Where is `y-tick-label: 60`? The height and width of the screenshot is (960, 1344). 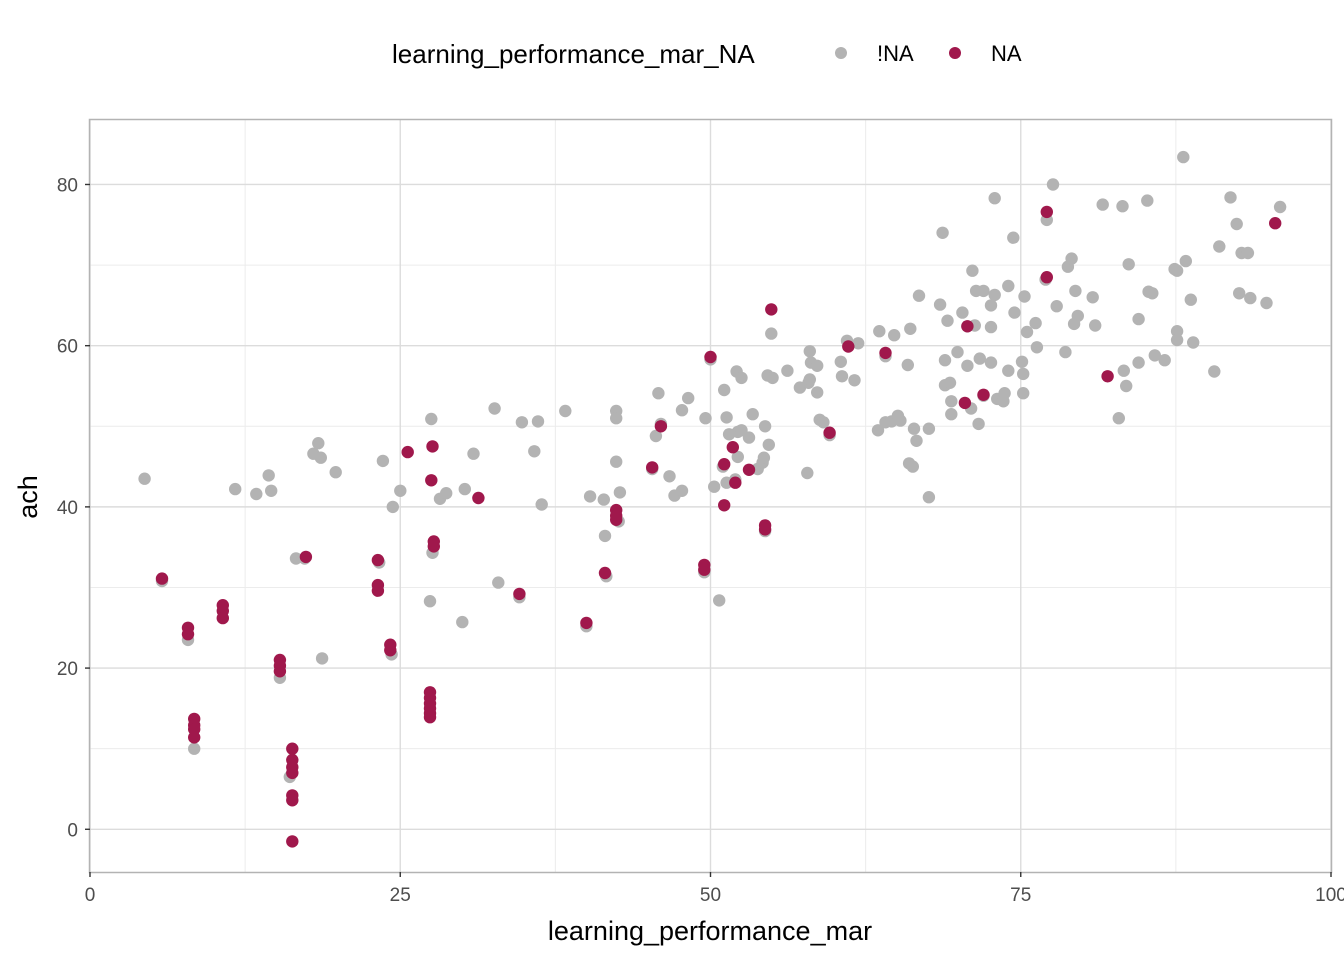 y-tick-label: 60 is located at coordinates (67, 347).